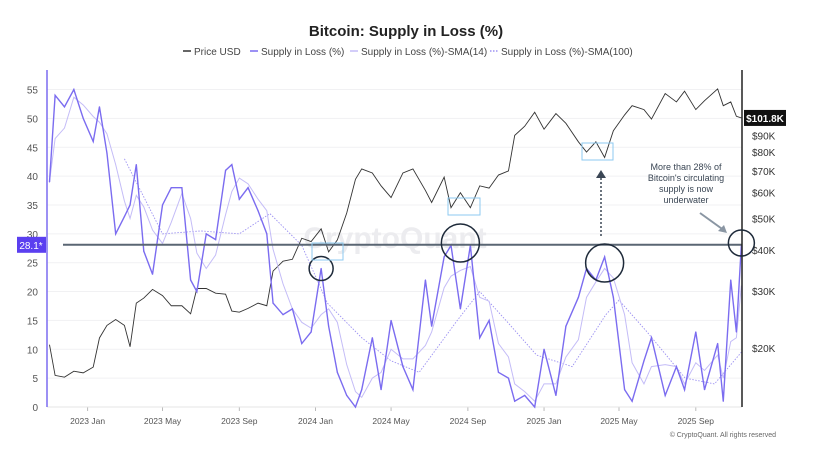 The image size is (813, 454). Describe the element at coordinates (33, 293) in the screenshot. I see `y-left-tick-label: 20` at that location.